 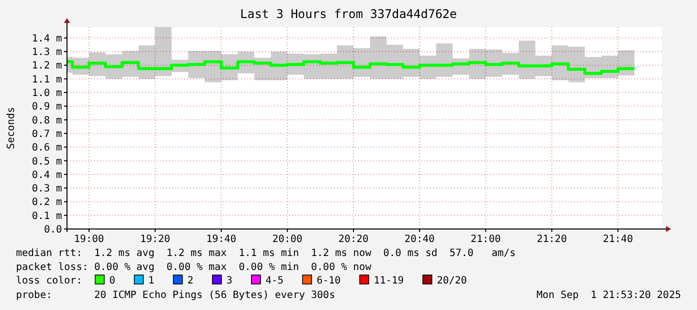 What do you see at coordinates (190, 281) in the screenshot?
I see `text: 2` at bounding box center [190, 281].